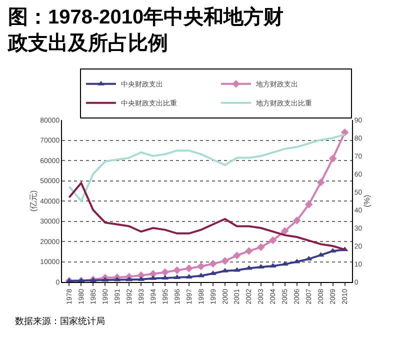 Image resolution: width=400 pixels, height=337 pixels. I want to click on chart-title: 图：1978-2010年中央和地方财政支出及所占比例, so click(145, 30).